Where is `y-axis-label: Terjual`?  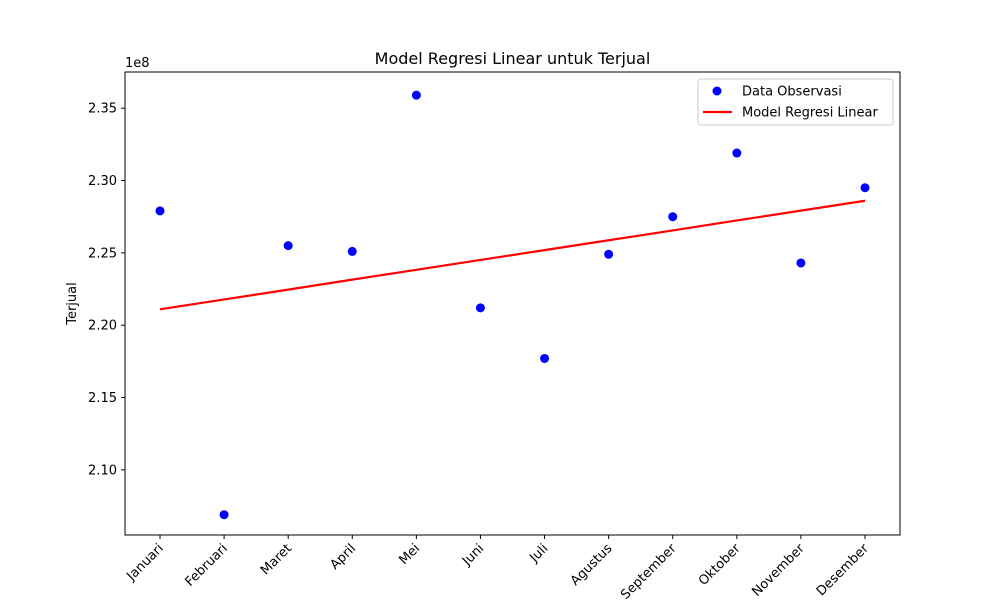
y-axis-label: Terjual is located at coordinates (72, 304).